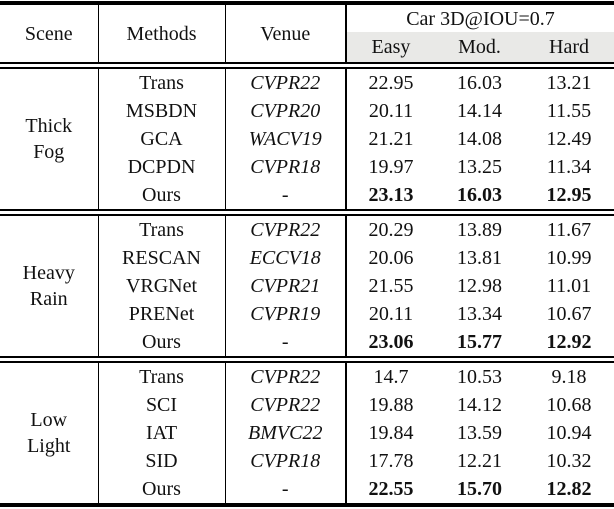 Image resolution: width=614 pixels, height=509 pixels. Describe the element at coordinates (479, 49) in the screenshot. I see `col-header-mod: Mod.` at that location.